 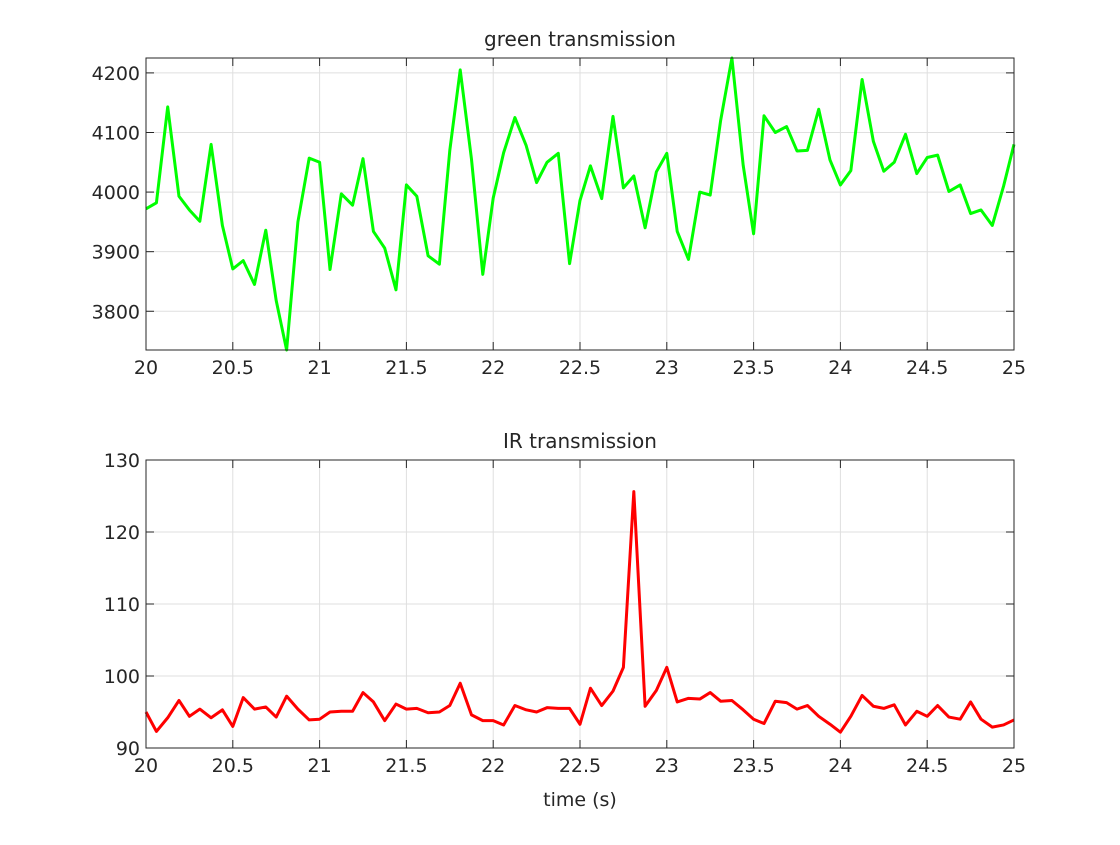 What do you see at coordinates (122, 533) in the screenshot?
I see `chart1-ytick-label-3: 120` at bounding box center [122, 533].